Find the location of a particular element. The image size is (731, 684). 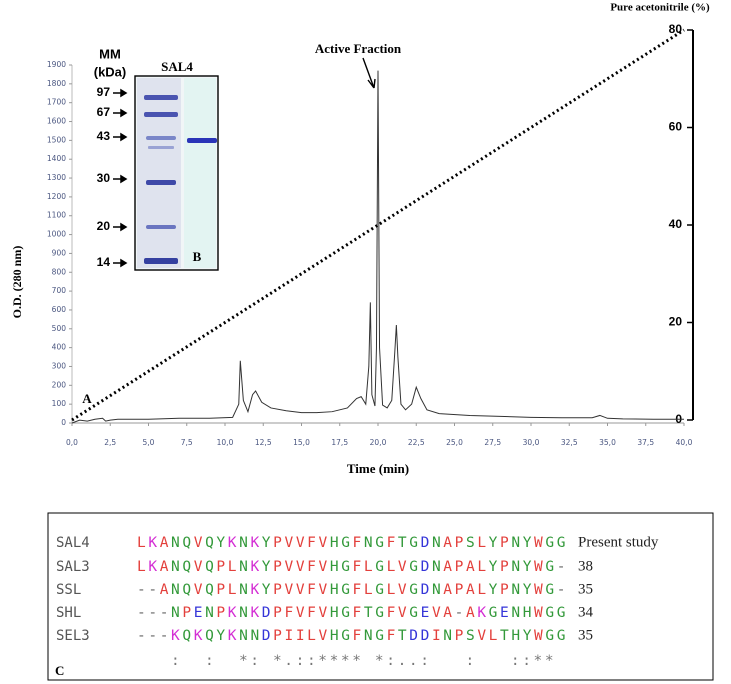

gel-title: MM is located at coordinates (110, 53).